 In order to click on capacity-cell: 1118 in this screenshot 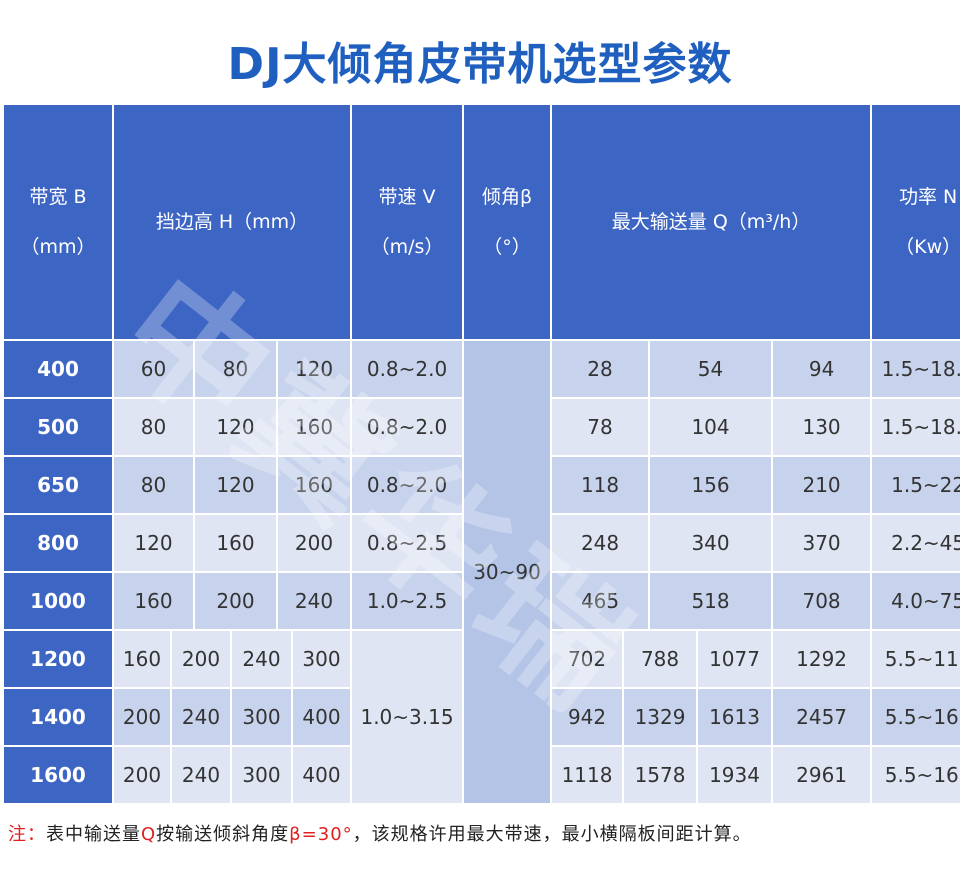, I will do `click(587, 774)`.